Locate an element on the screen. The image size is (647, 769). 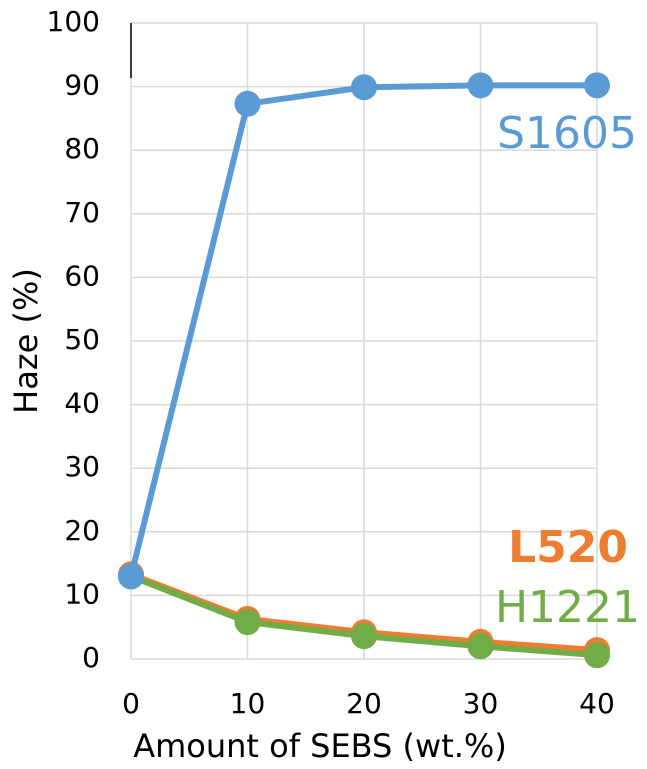
series-label: L520 is located at coordinates (568, 547).